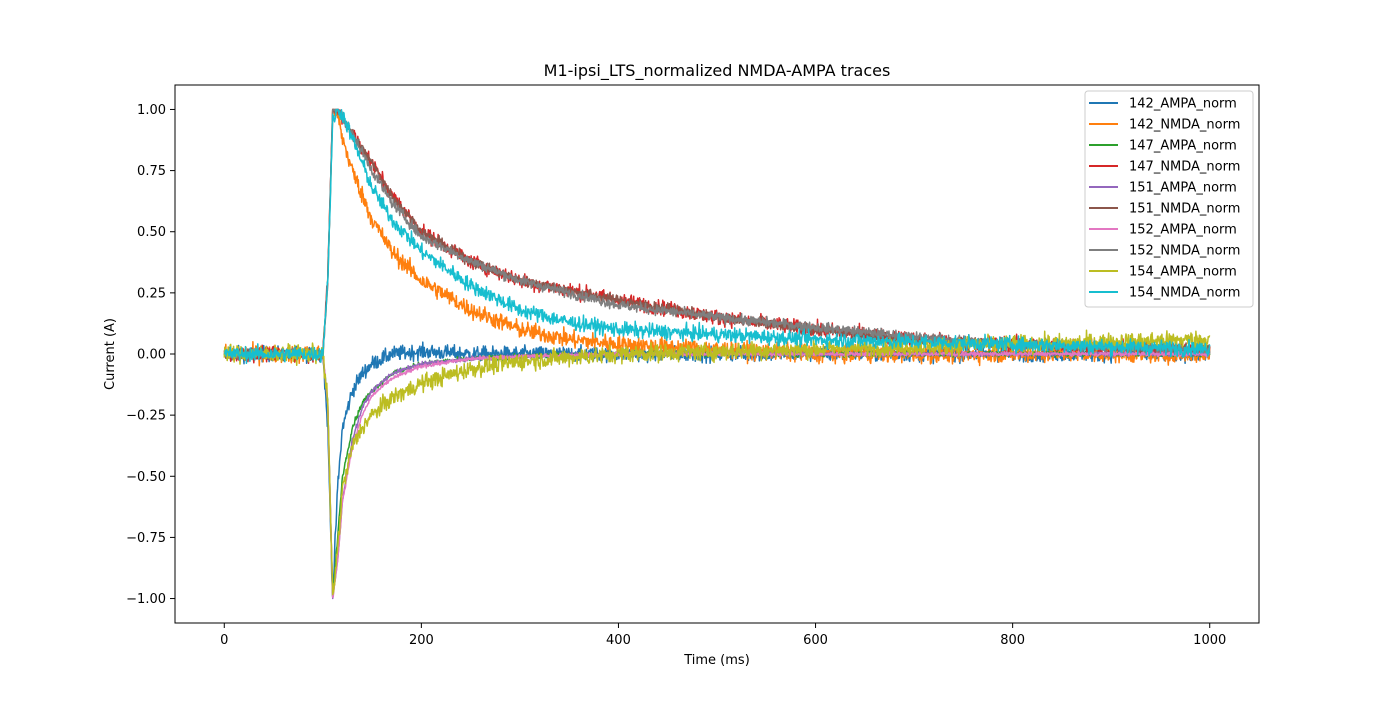 This screenshot has width=1400, height=704. What do you see at coordinates (716, 660) in the screenshot?
I see `x-axis-label: Time (ms)` at bounding box center [716, 660].